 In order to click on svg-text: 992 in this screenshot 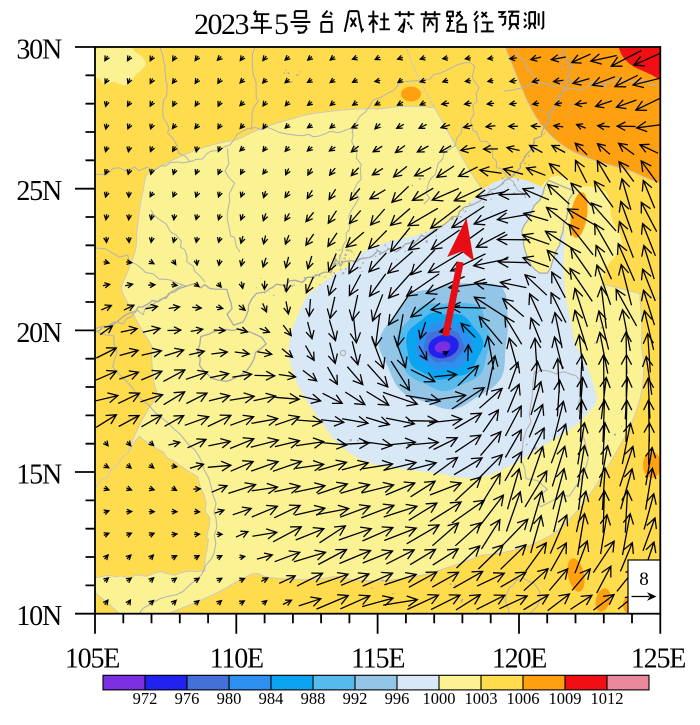, I will do `click(355, 698)`.